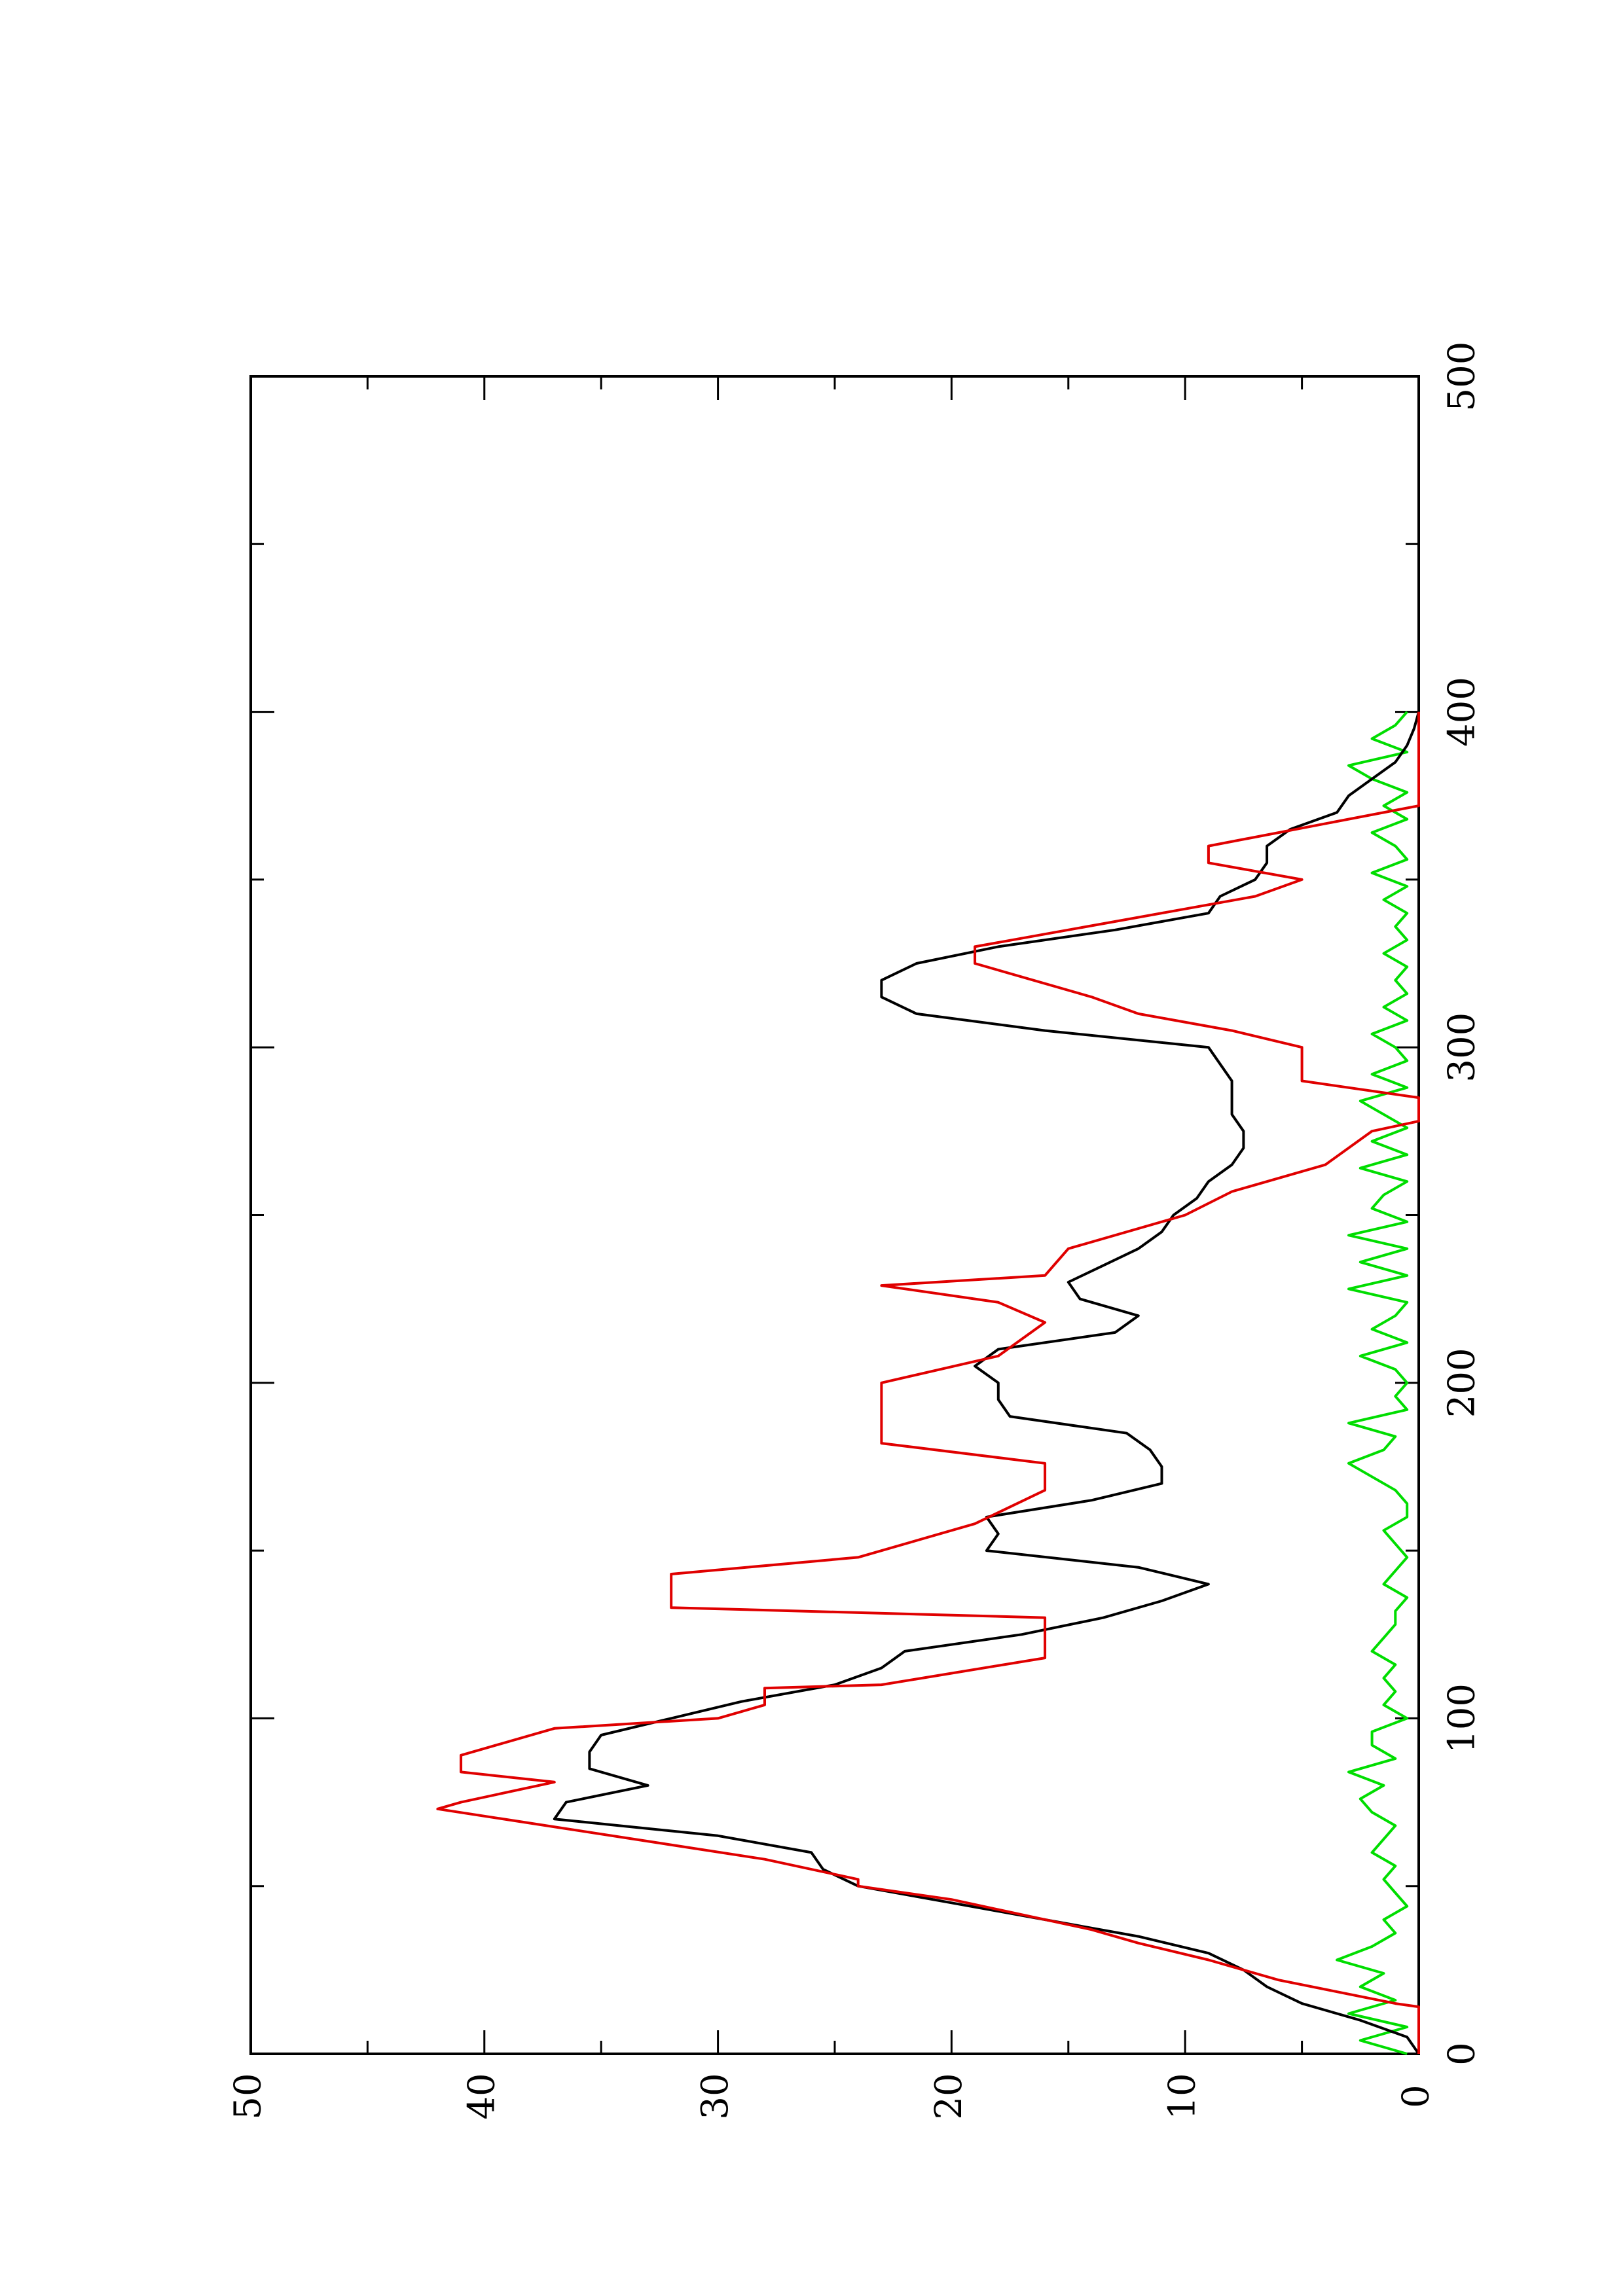  What do you see at coordinates (481, 2096) in the screenshot?
I see `y-tick-label: 40` at bounding box center [481, 2096].